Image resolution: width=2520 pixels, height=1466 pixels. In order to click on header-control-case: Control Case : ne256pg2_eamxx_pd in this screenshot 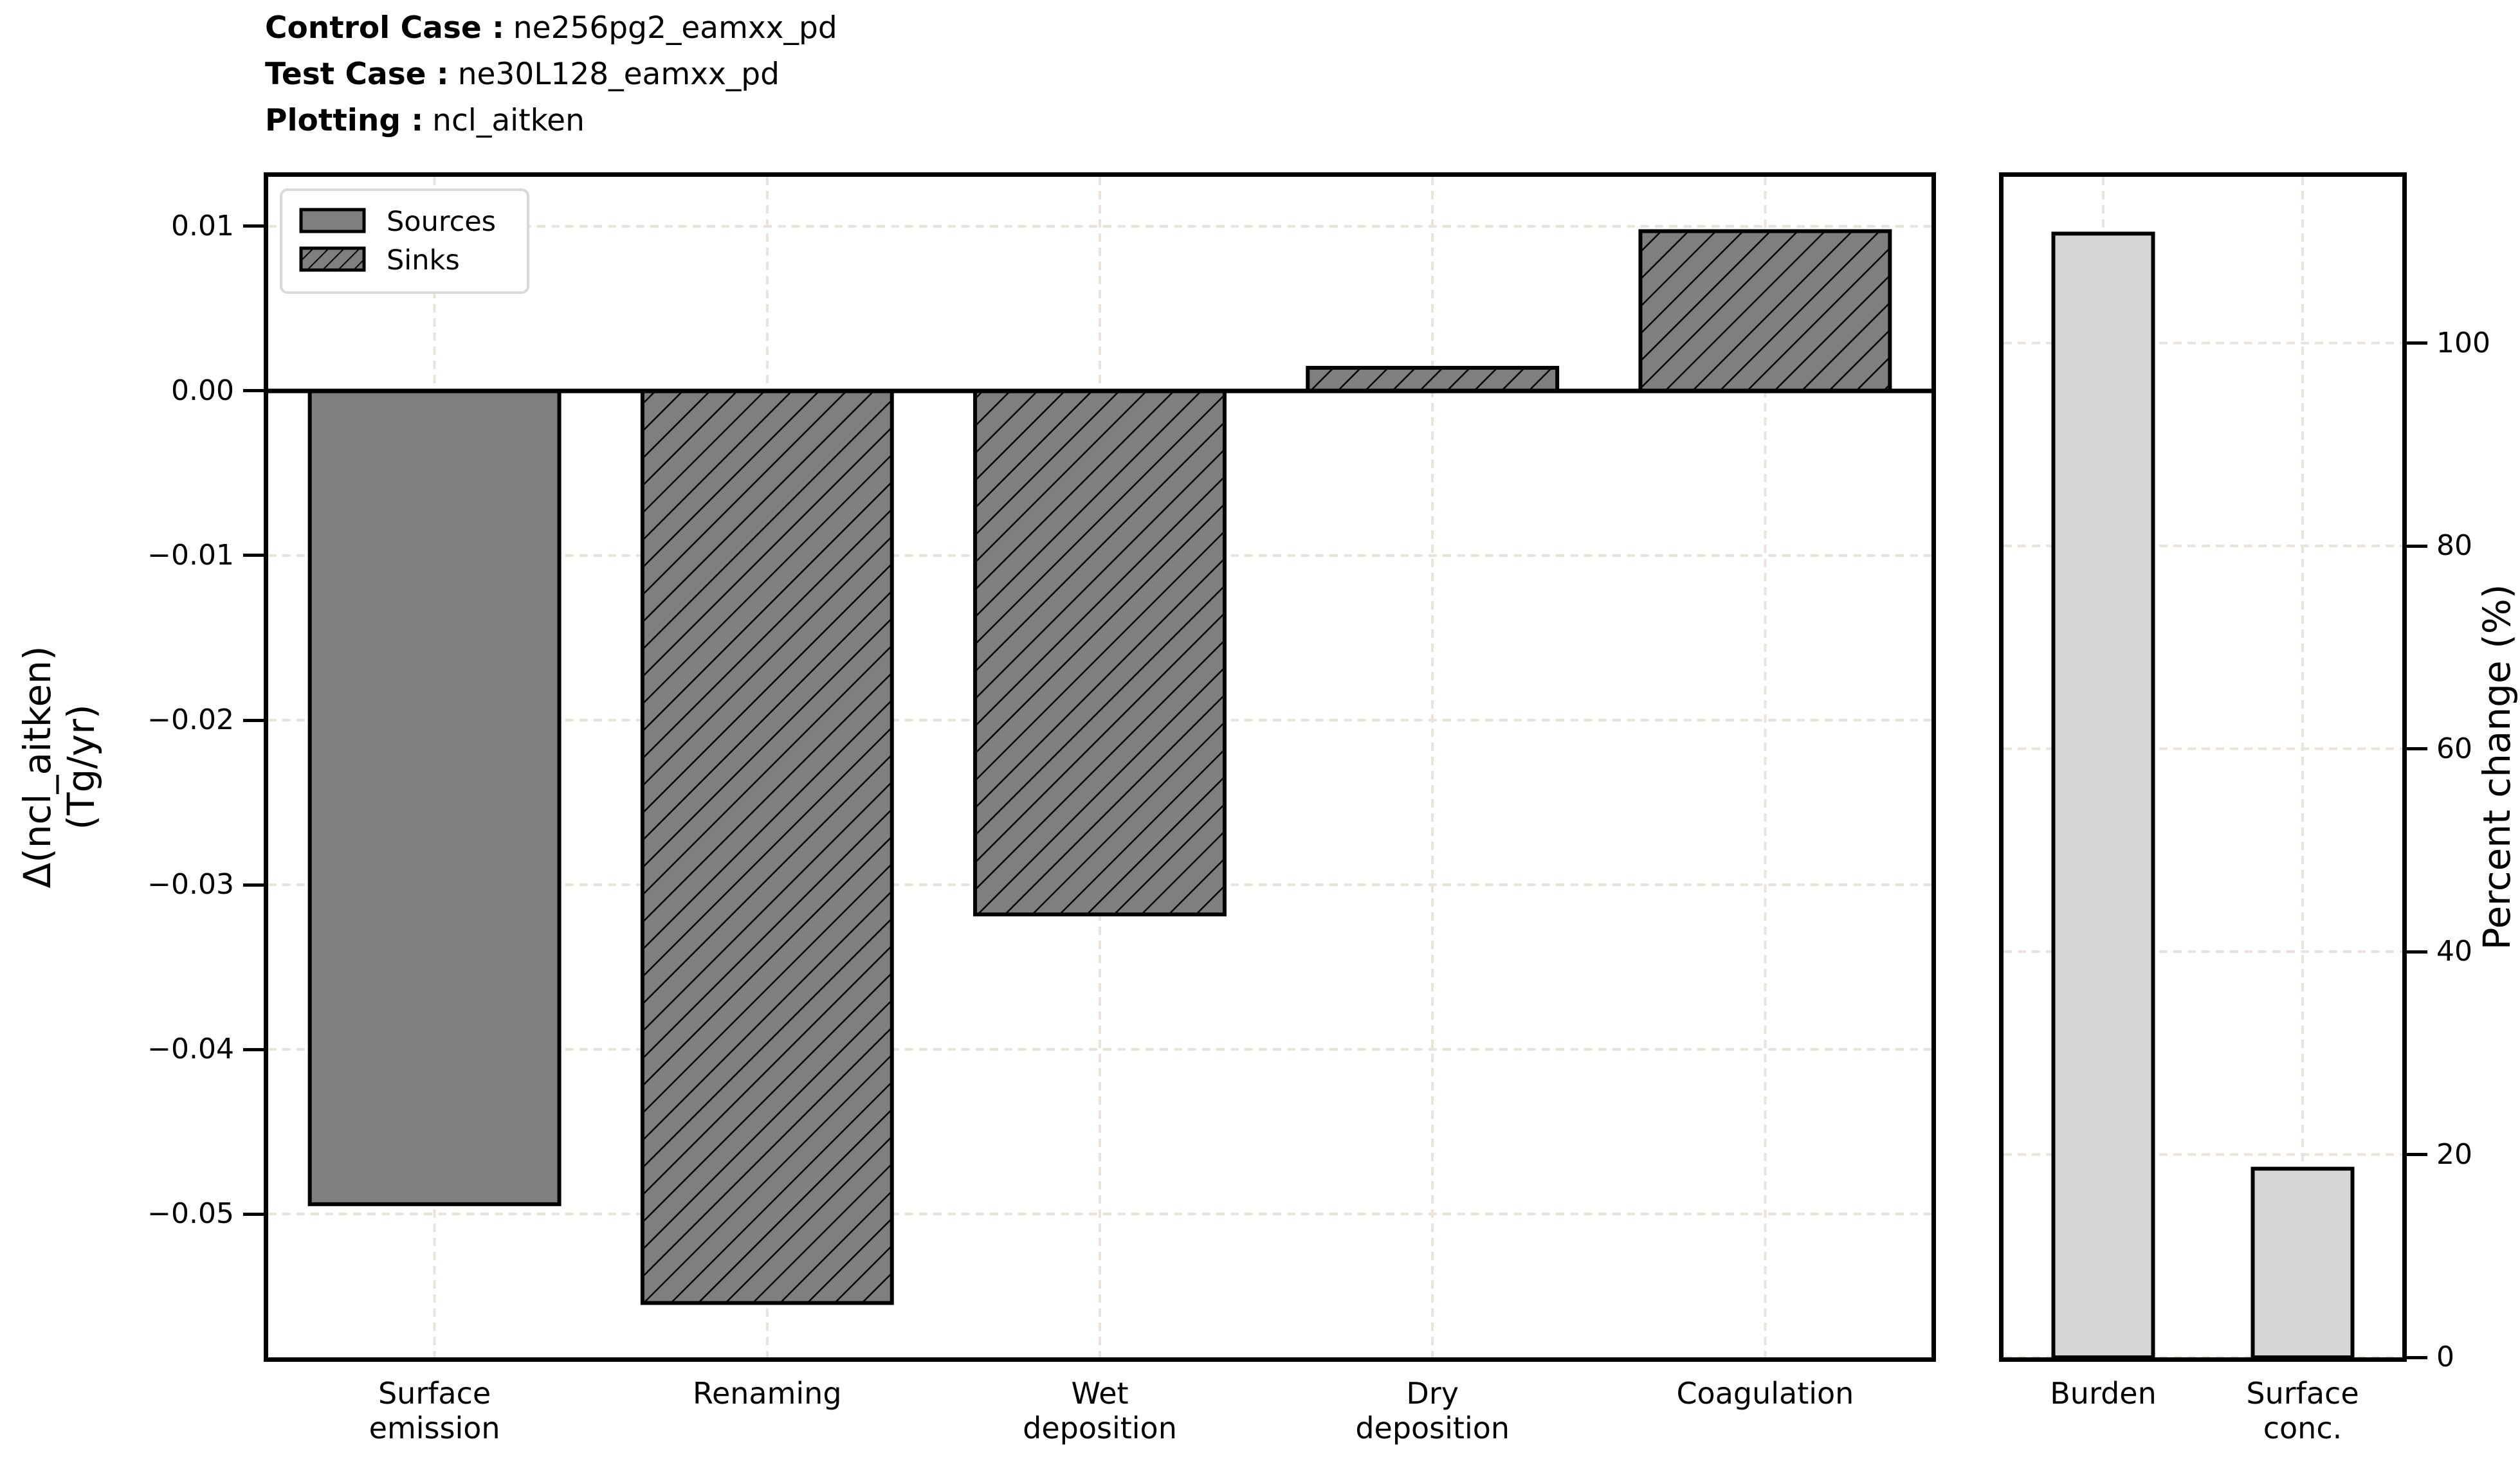, I will do `click(551, 29)`.